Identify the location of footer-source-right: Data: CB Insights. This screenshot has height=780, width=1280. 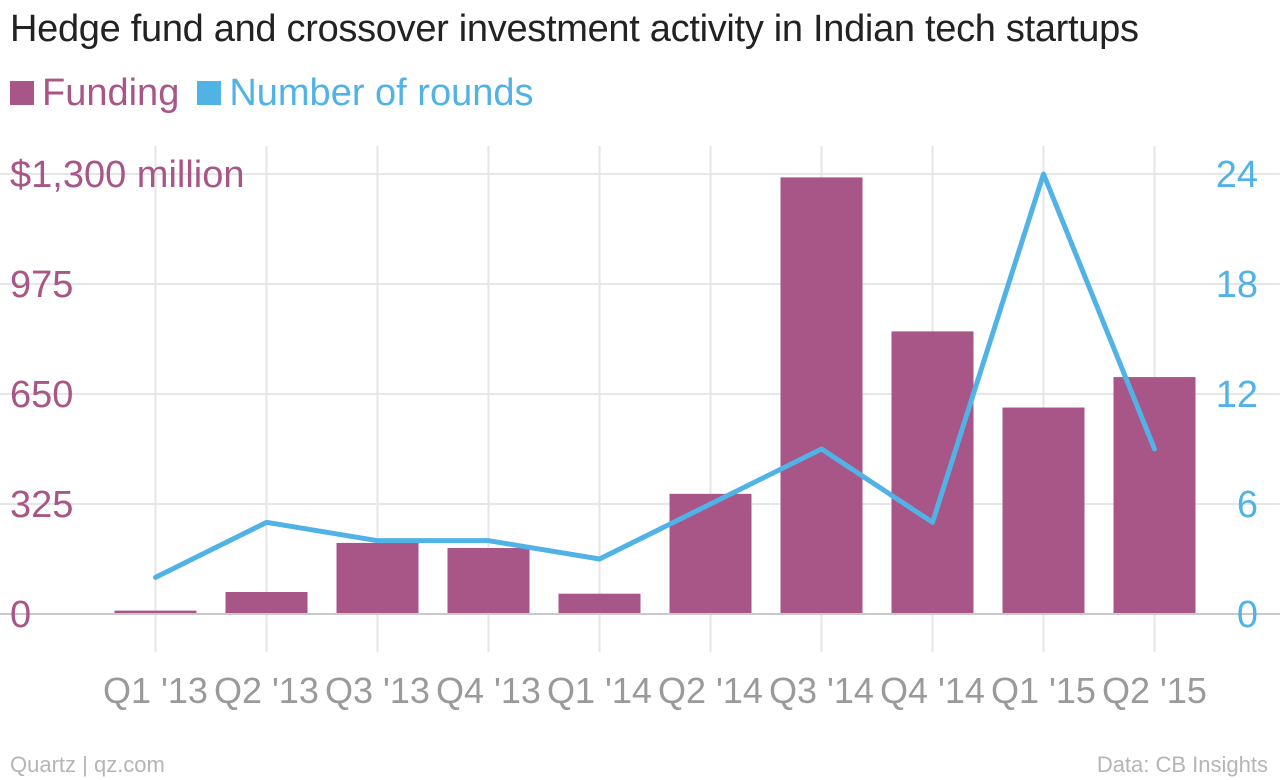
(1182, 764).